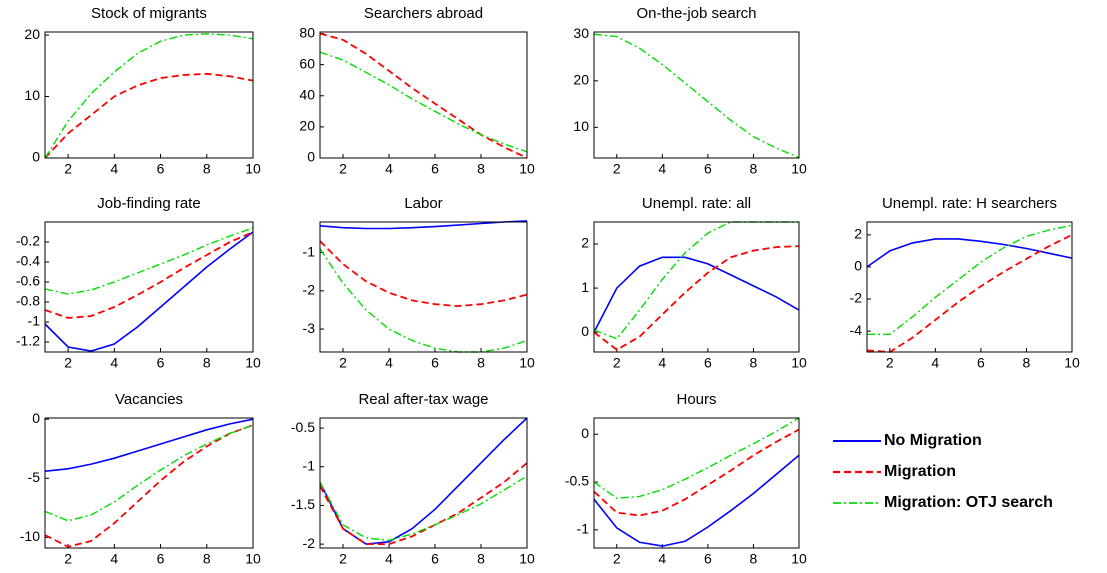 This screenshot has width=1107, height=573. Describe the element at coordinates (148, 203) in the screenshot. I see `panel-title: Job-finding rate` at that location.